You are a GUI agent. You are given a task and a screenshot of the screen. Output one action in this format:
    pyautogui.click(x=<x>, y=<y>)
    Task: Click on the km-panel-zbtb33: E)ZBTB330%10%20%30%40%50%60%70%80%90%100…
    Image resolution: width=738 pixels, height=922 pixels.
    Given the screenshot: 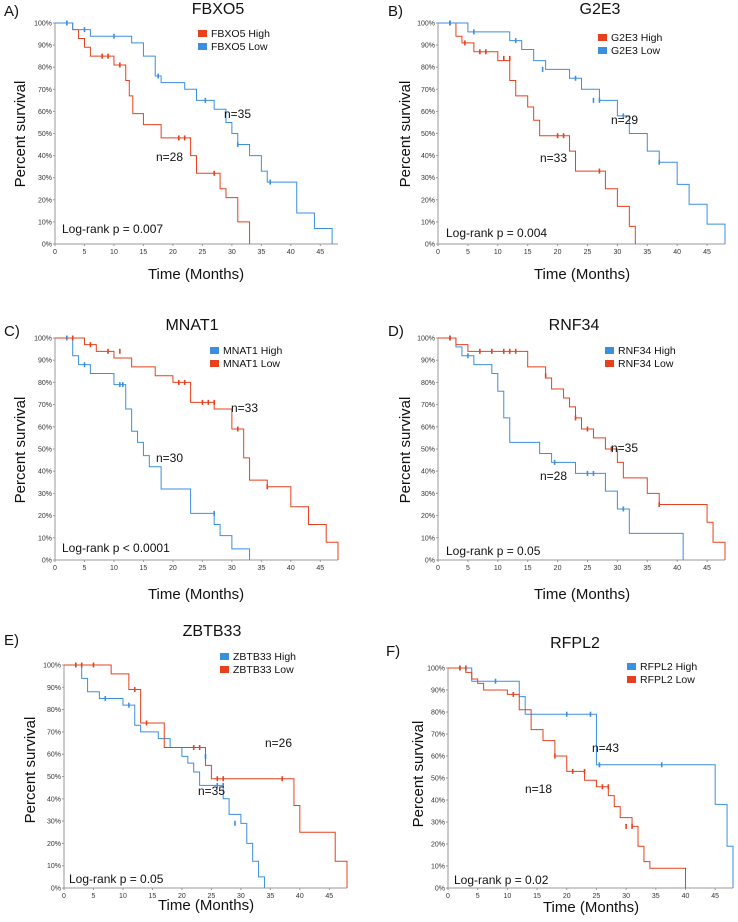 What is the action you would take?
    pyautogui.click(x=176, y=768)
    